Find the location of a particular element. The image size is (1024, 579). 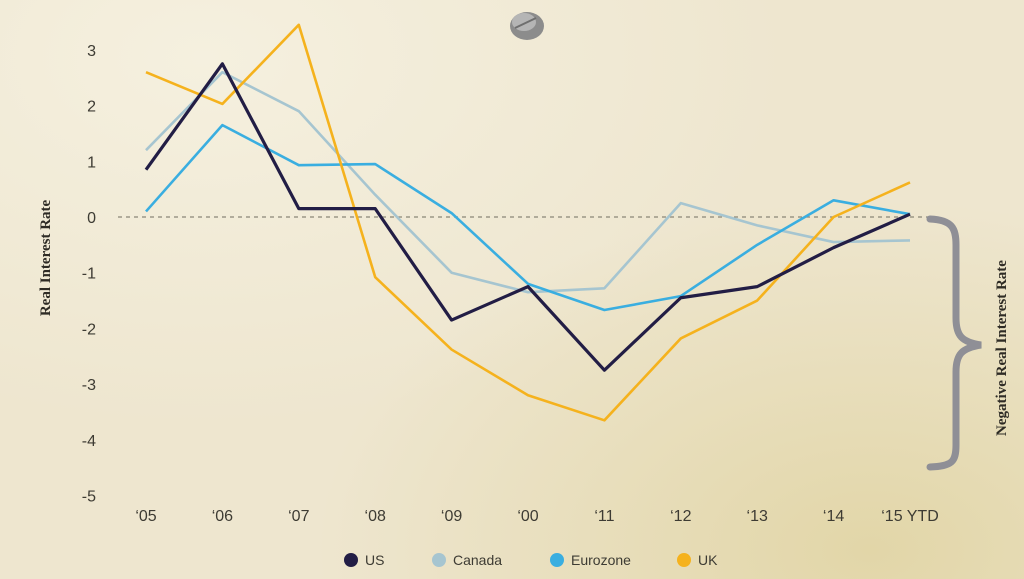

pin-icon is located at coordinates (527, 26).